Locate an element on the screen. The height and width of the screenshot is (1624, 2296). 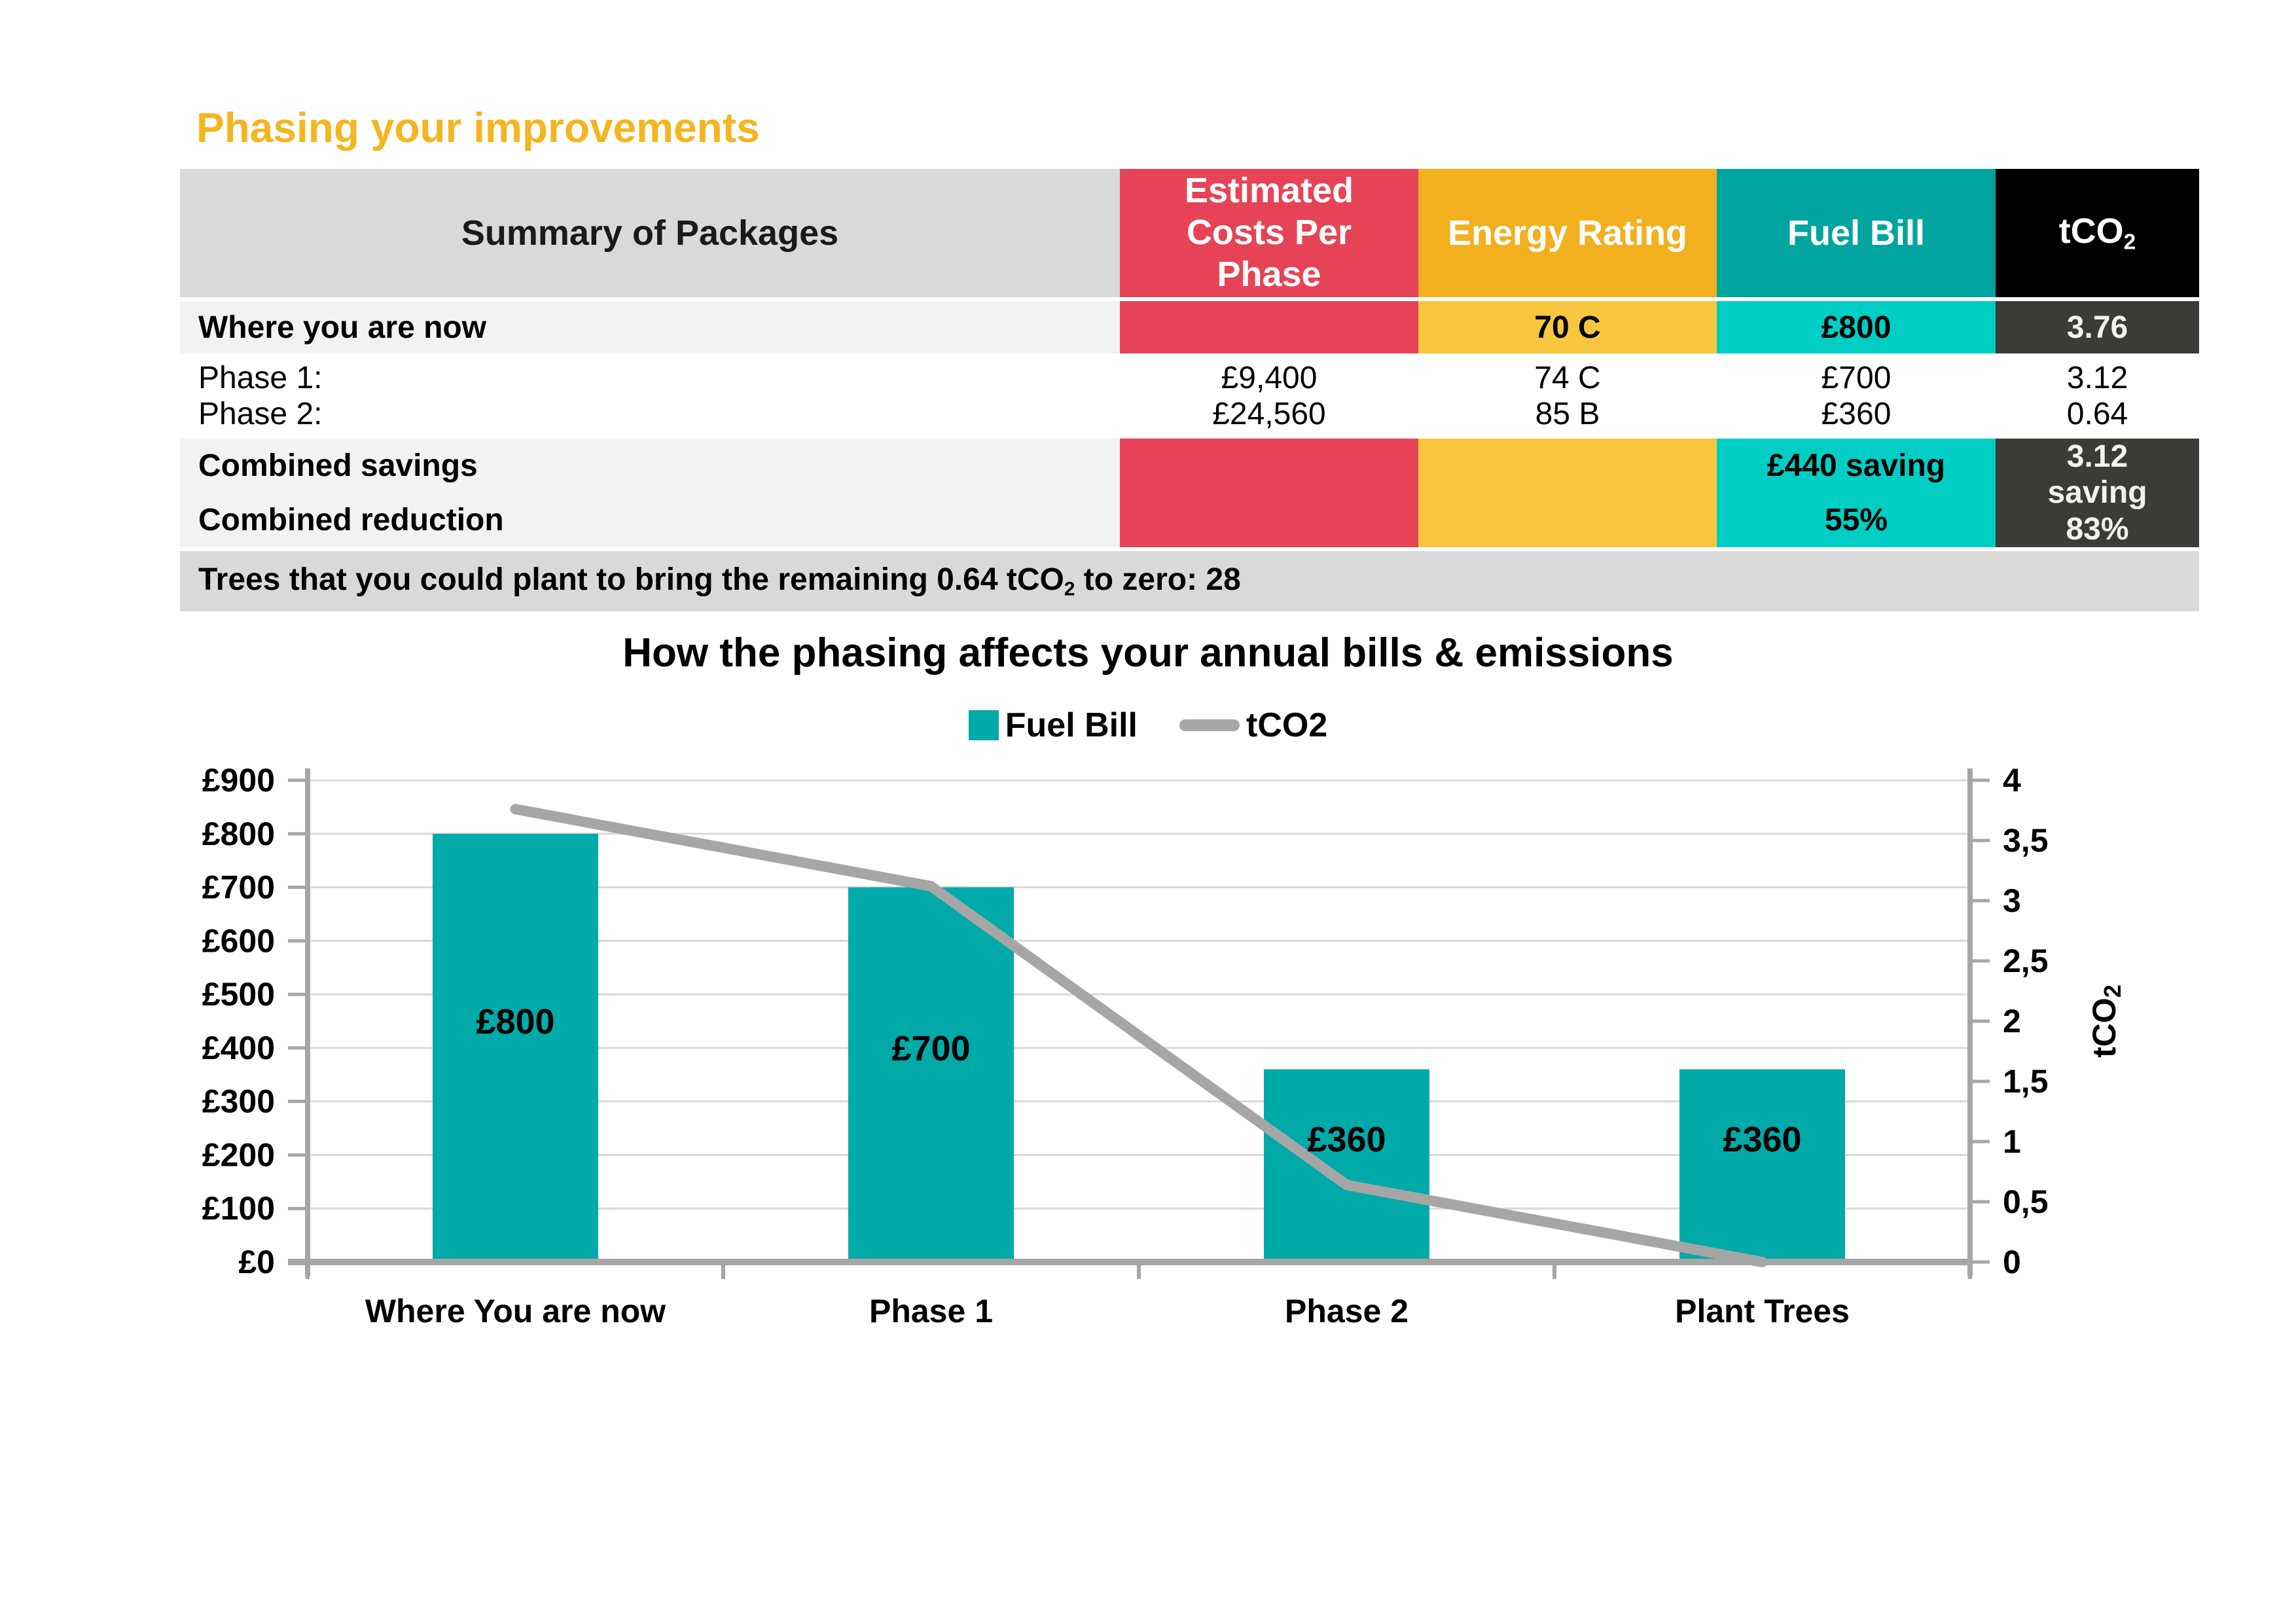
header-estimated-costs: Estimated Costs Per Phase is located at coordinates (1269, 233).